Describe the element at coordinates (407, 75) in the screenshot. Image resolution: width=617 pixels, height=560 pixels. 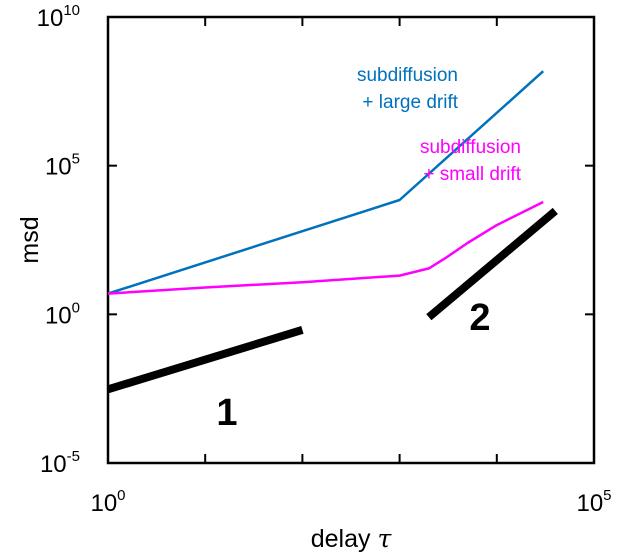
I see `series-annotation-0-line-0: subdiffusion` at that location.